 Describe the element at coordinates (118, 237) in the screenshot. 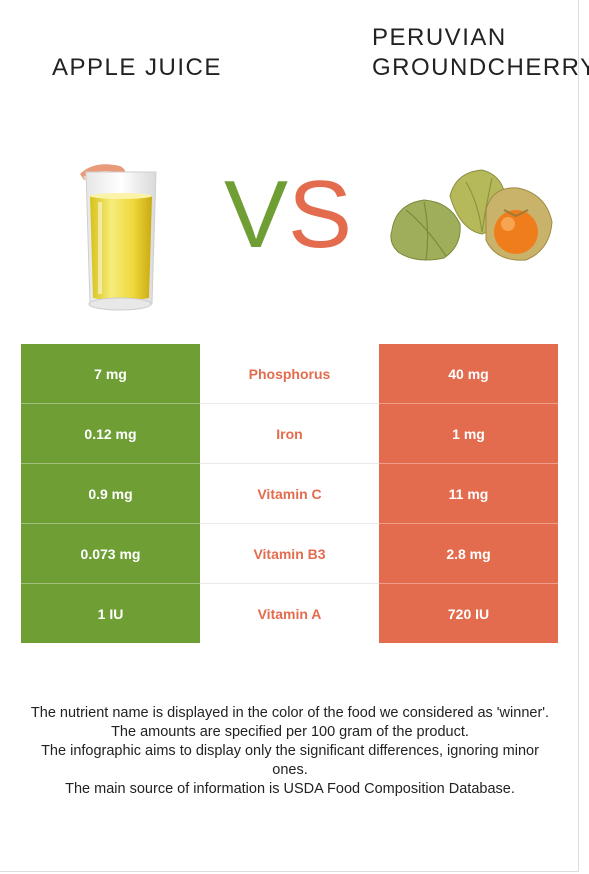

I see `apple-juice-glass-image` at that location.